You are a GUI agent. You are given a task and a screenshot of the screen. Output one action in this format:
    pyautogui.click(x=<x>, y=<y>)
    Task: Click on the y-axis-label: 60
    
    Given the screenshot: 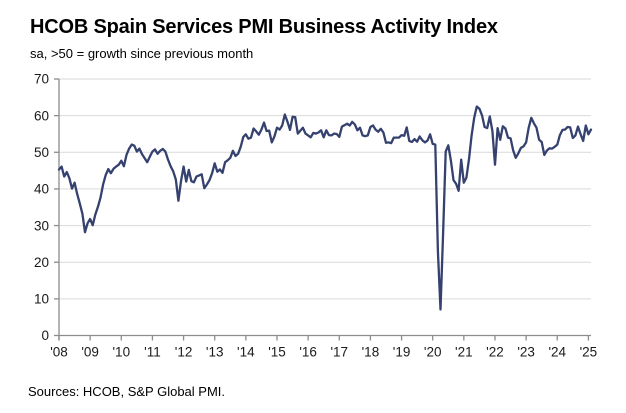 What is the action you would take?
    pyautogui.click(x=41, y=115)
    